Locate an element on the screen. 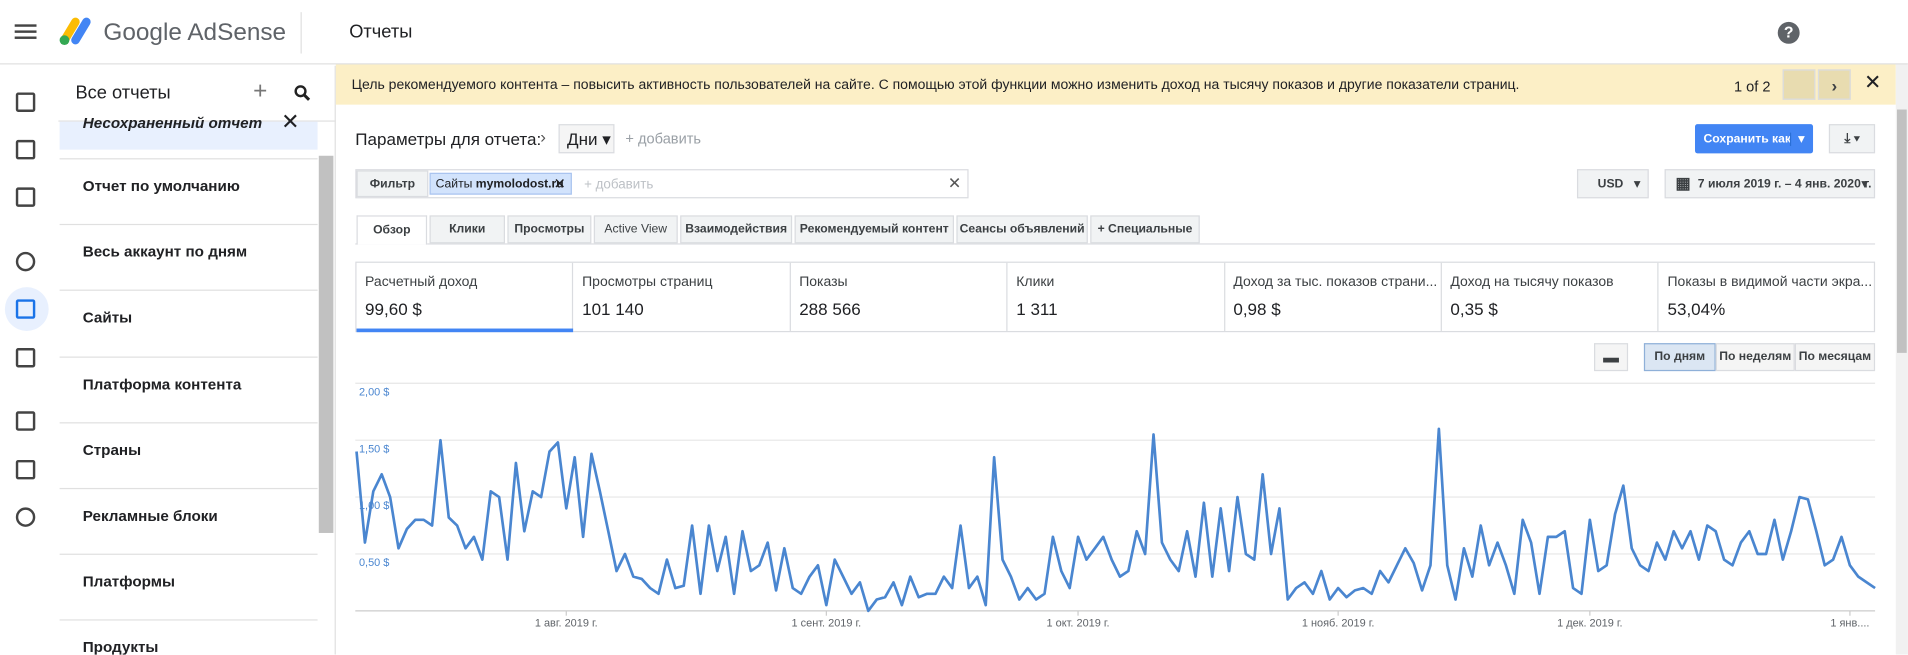 Image resolution: width=1908 pixels, height=655 pixels. y-tick-label: 1,50 $ is located at coordinates (374, 449).